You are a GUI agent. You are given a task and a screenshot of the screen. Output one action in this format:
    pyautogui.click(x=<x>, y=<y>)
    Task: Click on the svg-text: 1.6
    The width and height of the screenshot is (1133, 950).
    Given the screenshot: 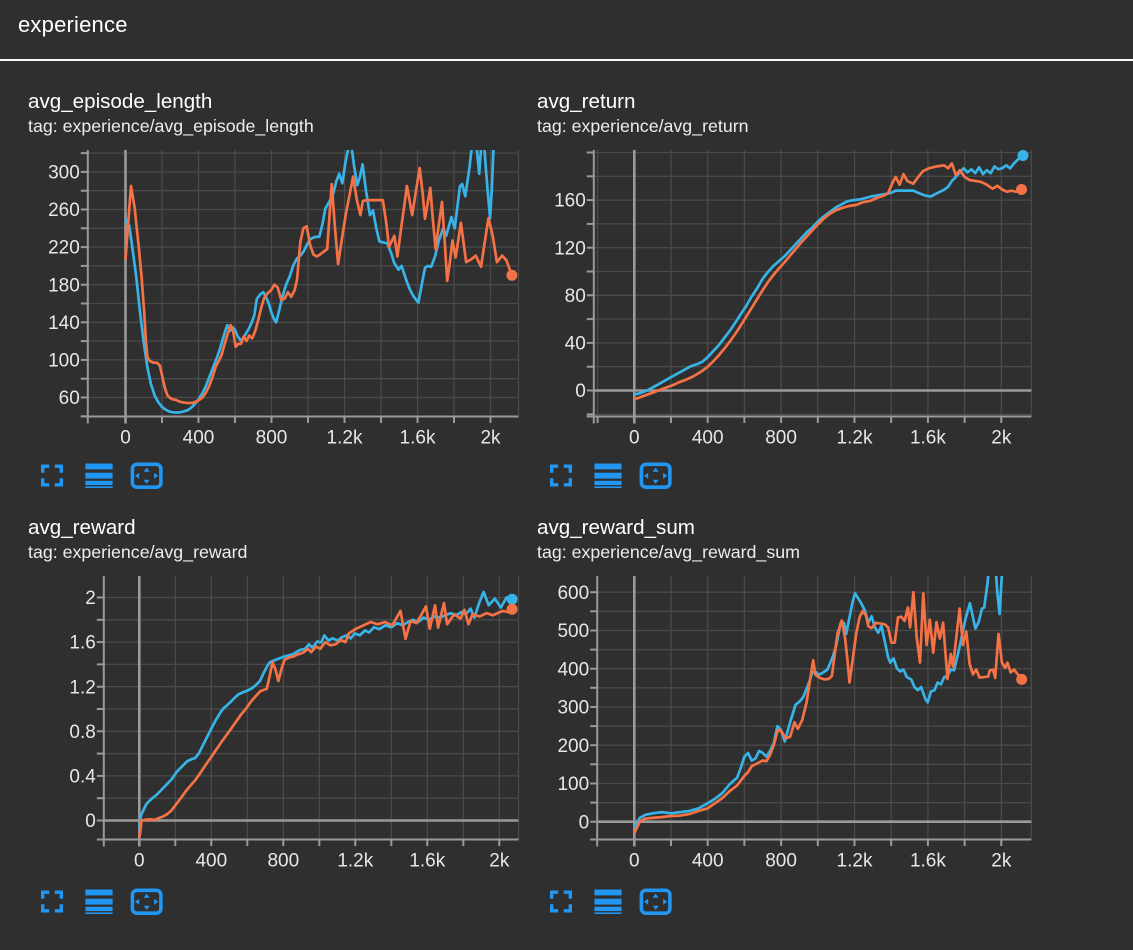 What is the action you would take?
    pyautogui.click(x=82, y=643)
    